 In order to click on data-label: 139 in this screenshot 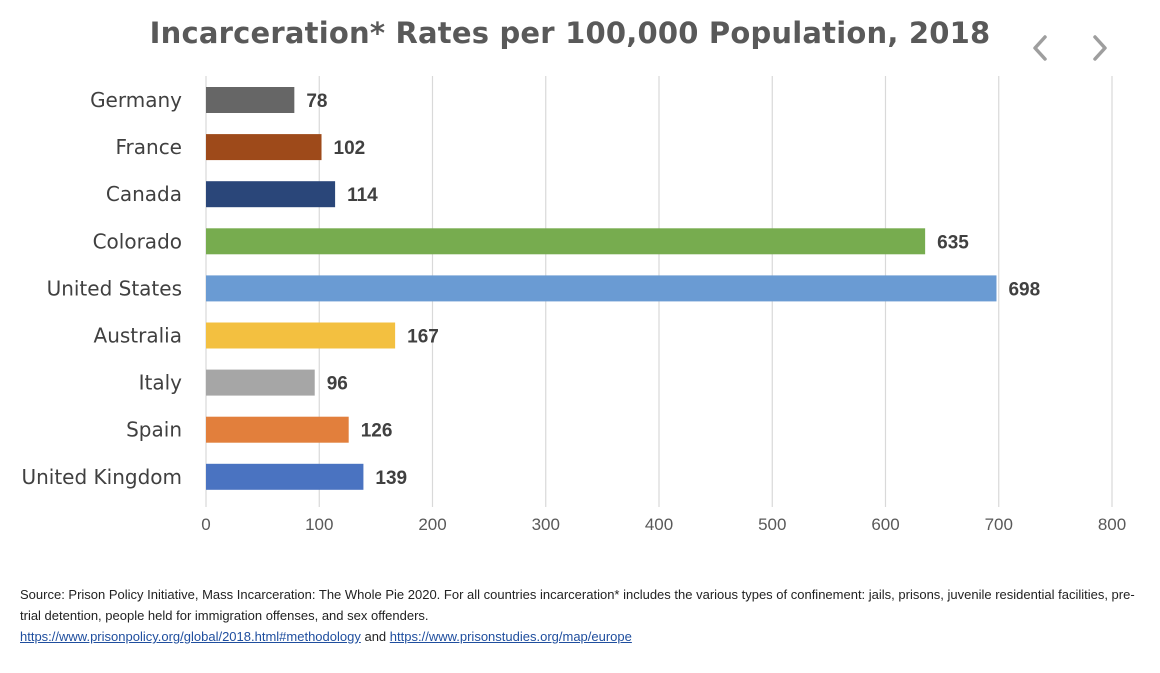, I will do `click(391, 478)`.